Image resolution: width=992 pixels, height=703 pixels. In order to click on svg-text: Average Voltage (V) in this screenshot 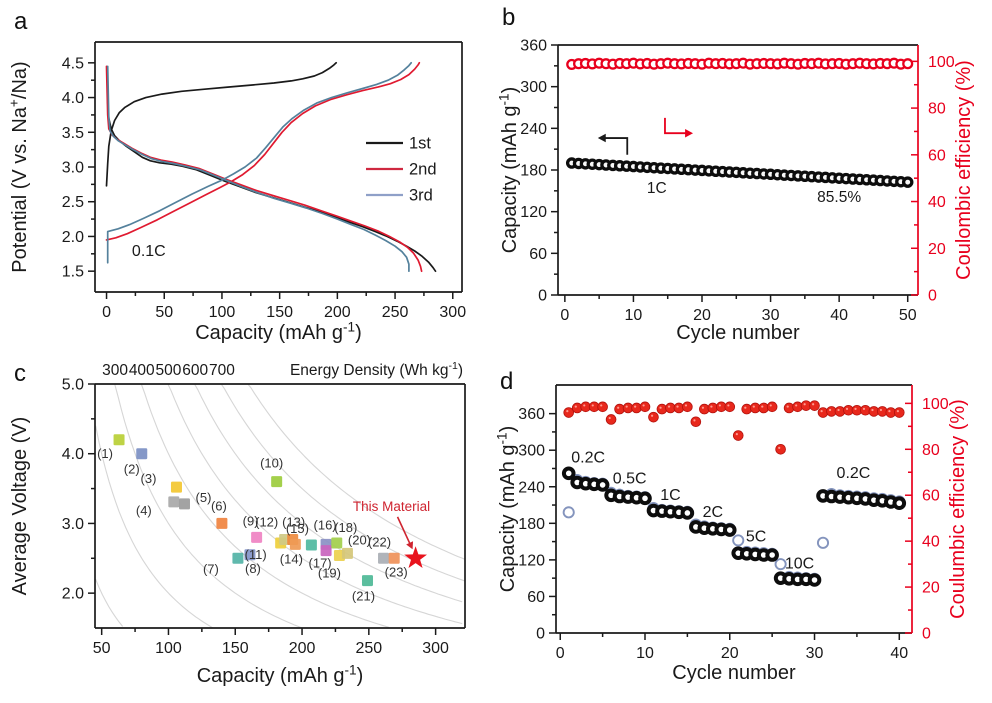, I will do `click(20, 506)`.